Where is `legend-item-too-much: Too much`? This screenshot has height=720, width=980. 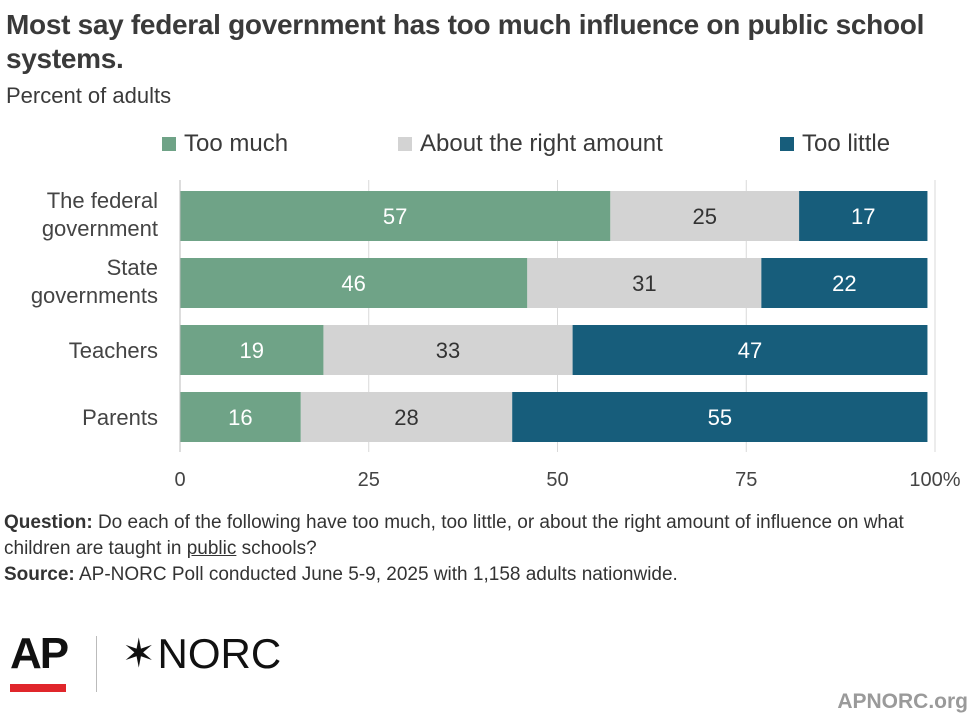
legend-item-too-much: Too much is located at coordinates (225, 144).